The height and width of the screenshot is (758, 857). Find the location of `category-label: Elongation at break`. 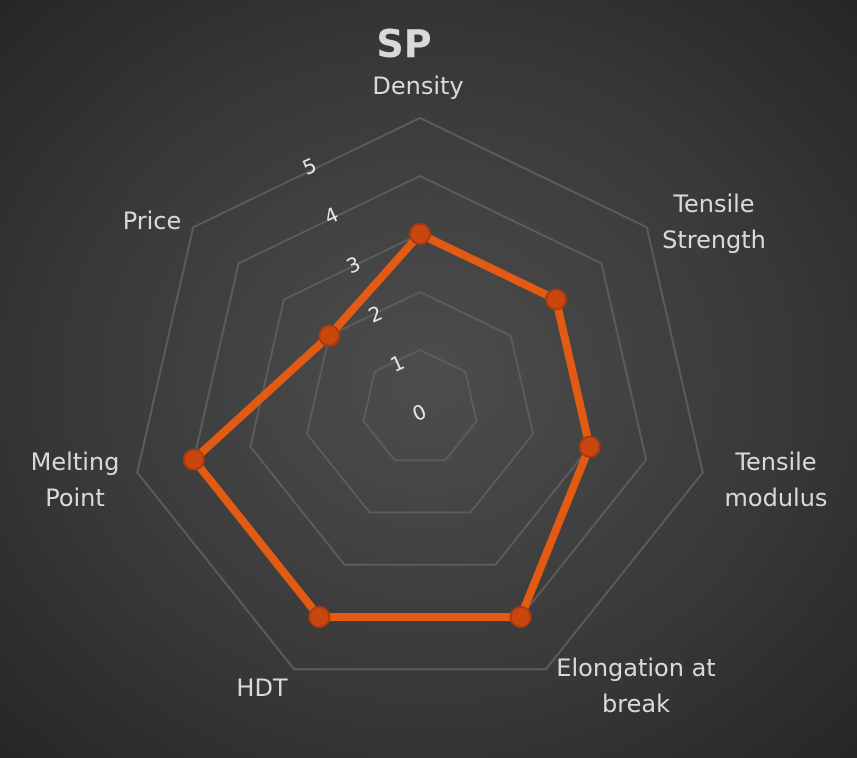

category-label: Elongation at break is located at coordinates (636, 686).